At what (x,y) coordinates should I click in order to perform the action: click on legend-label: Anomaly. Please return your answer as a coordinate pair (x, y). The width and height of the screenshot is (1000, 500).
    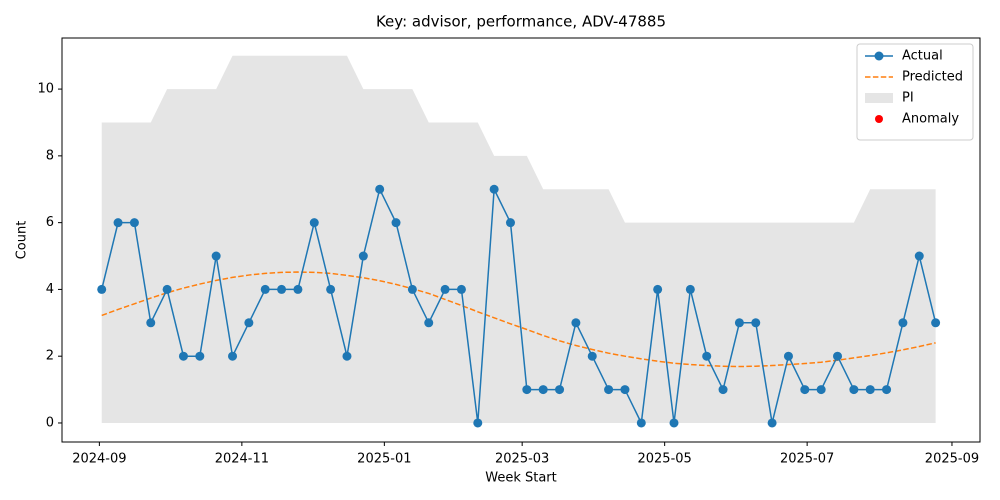
    Looking at the image, I should click on (930, 119).